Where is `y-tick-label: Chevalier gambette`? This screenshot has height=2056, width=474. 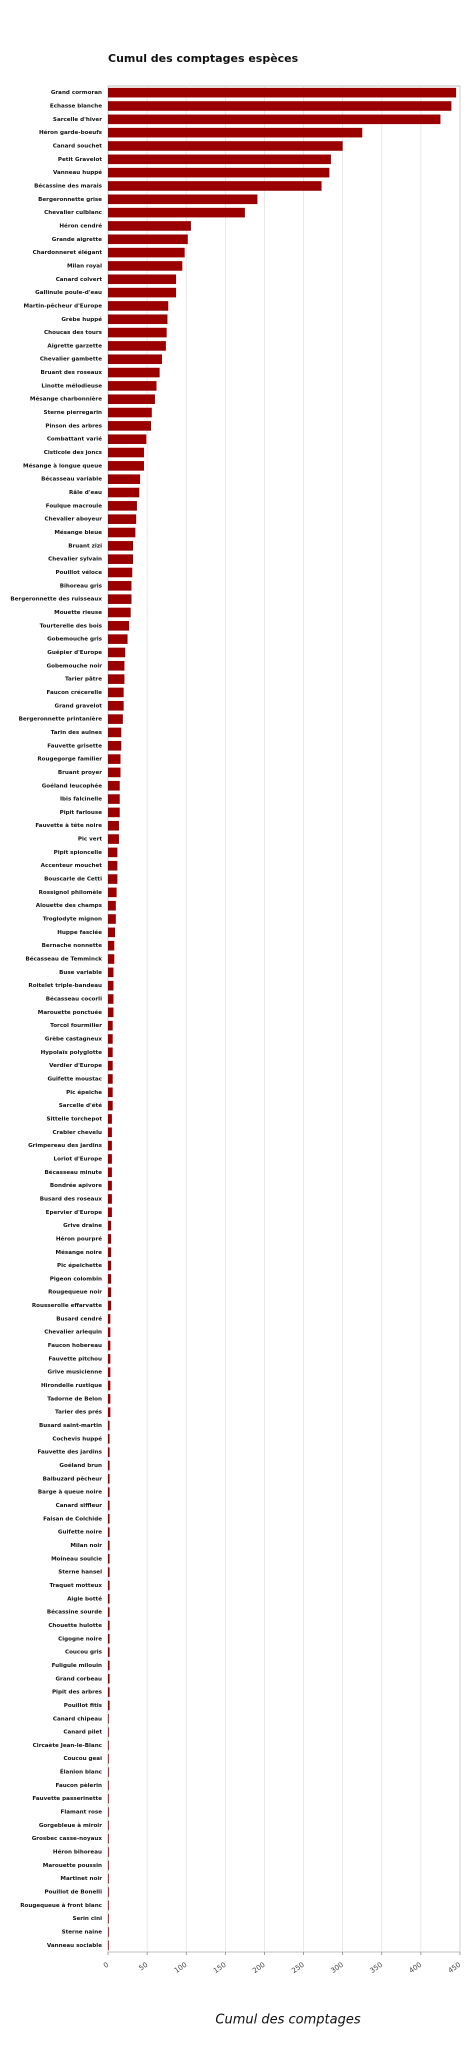
y-tick-label: Chevalier gambette is located at coordinates (71, 360).